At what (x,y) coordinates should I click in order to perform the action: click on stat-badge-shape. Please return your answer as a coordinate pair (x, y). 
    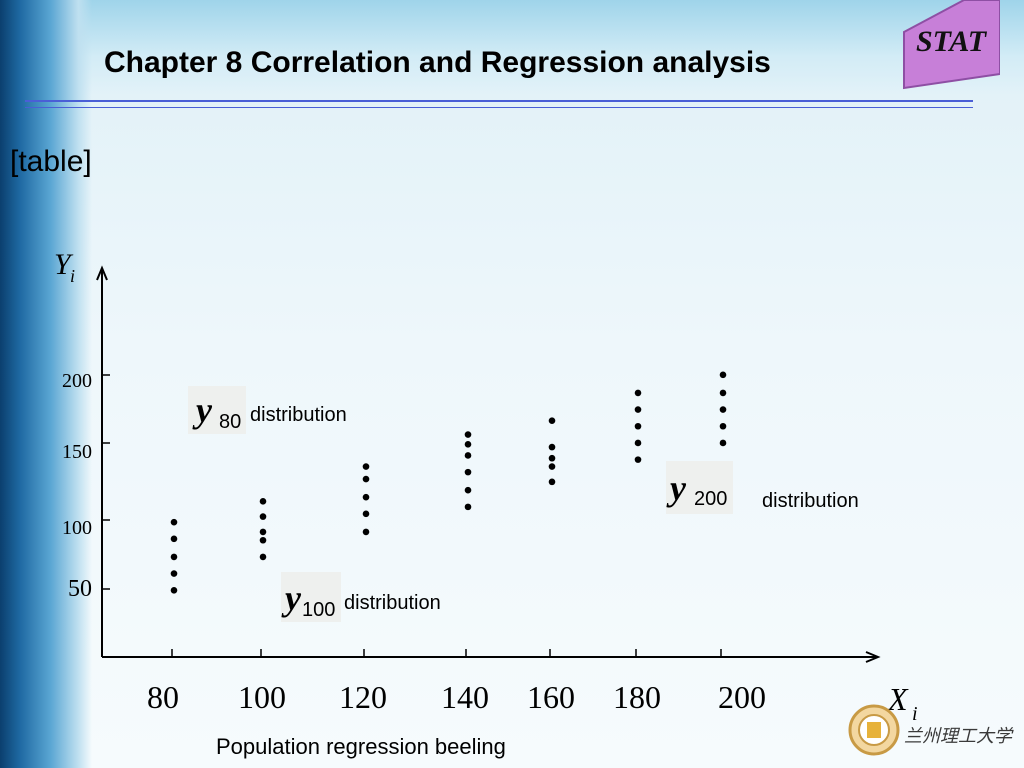
    Looking at the image, I should click on (951, 45).